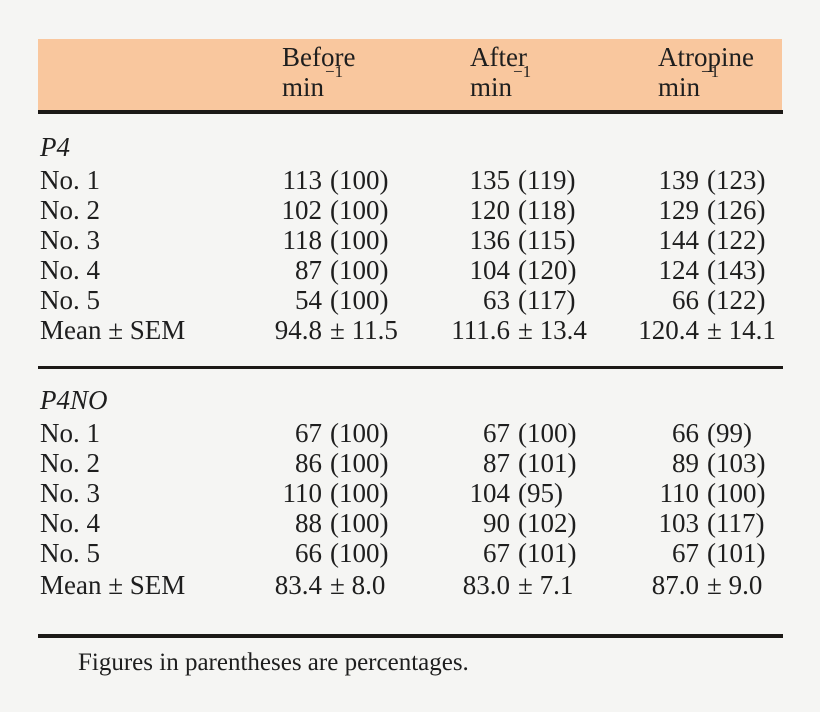 Image resolution: width=820 pixels, height=712 pixels. Describe the element at coordinates (410, 636) in the screenshot. I see `bottom-rule` at that location.